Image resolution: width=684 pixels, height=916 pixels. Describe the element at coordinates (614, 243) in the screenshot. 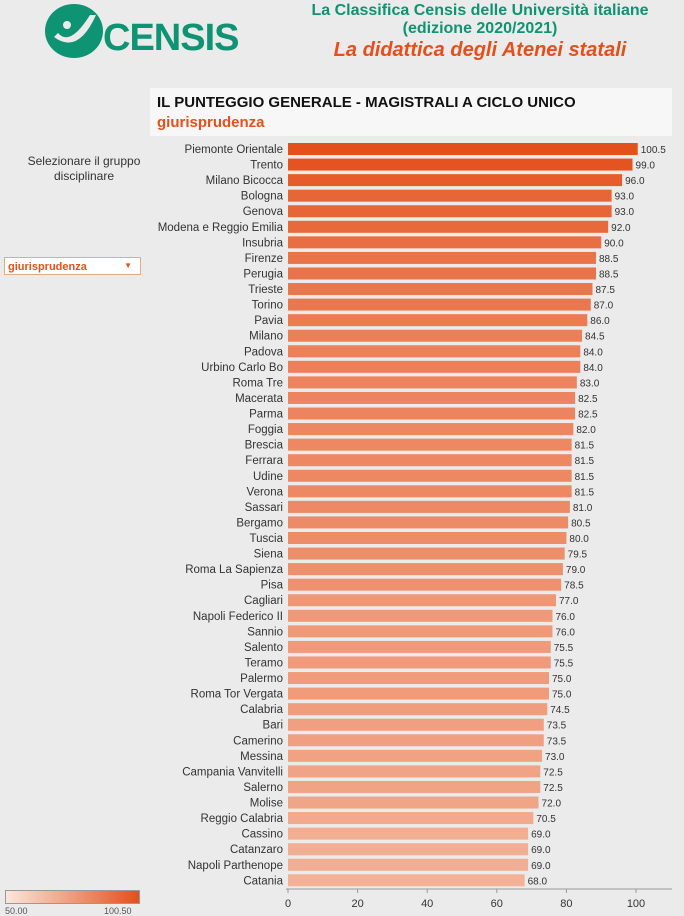

I see `value-label: 90.0` at that location.